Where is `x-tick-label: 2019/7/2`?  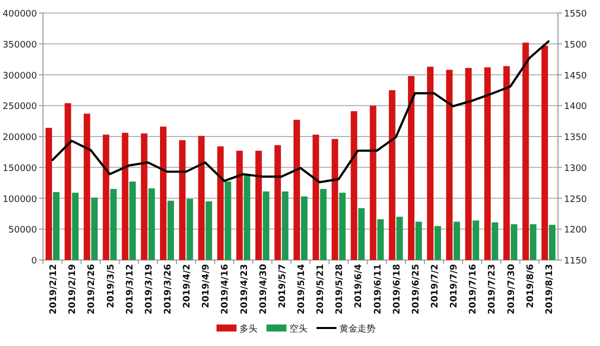 x-tick-label: 2019/7/2 is located at coordinates (435, 286).